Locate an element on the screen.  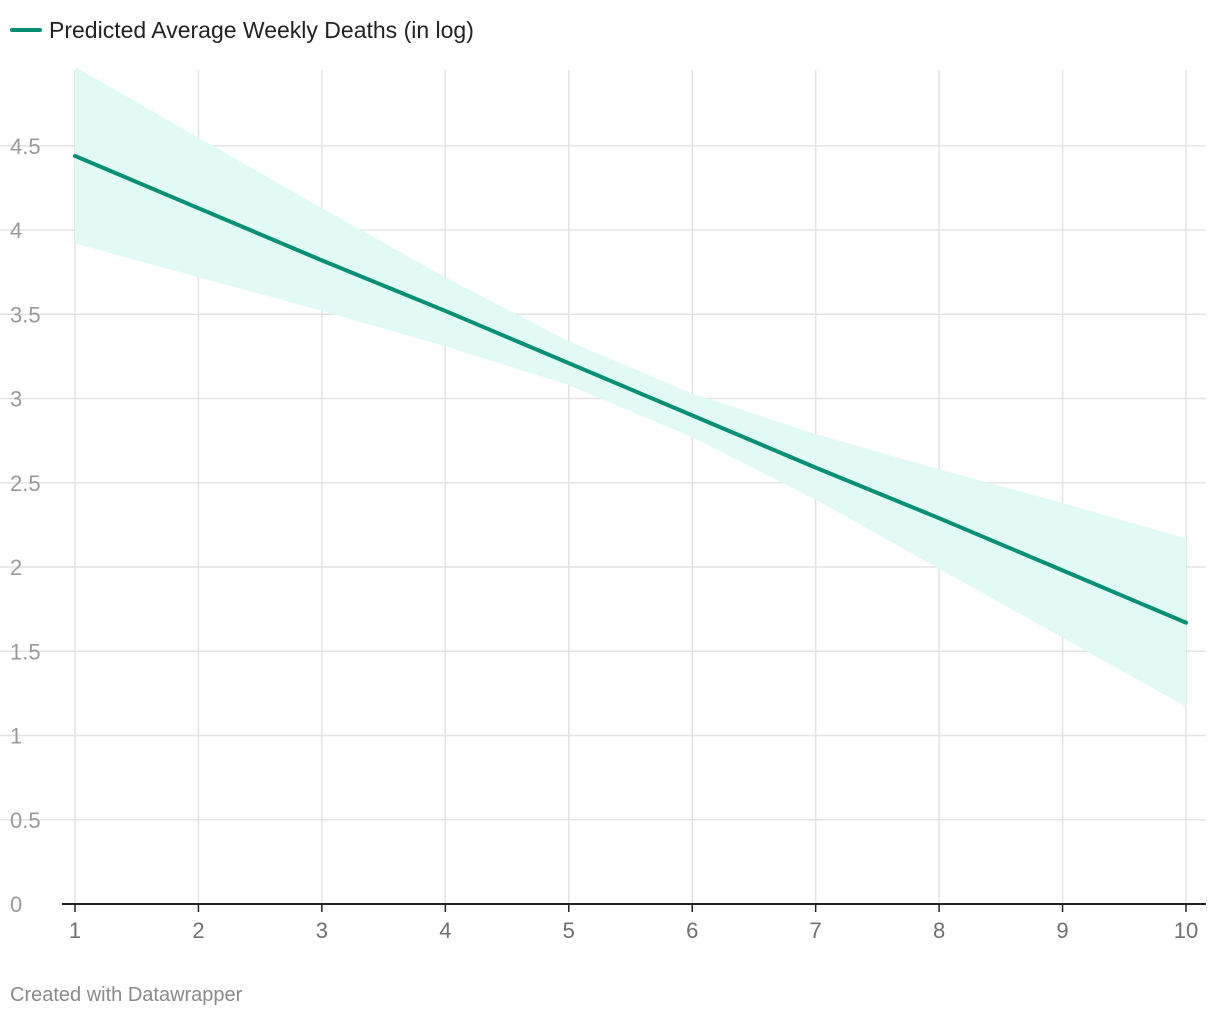
x-tick-label: 8 is located at coordinates (939, 930).